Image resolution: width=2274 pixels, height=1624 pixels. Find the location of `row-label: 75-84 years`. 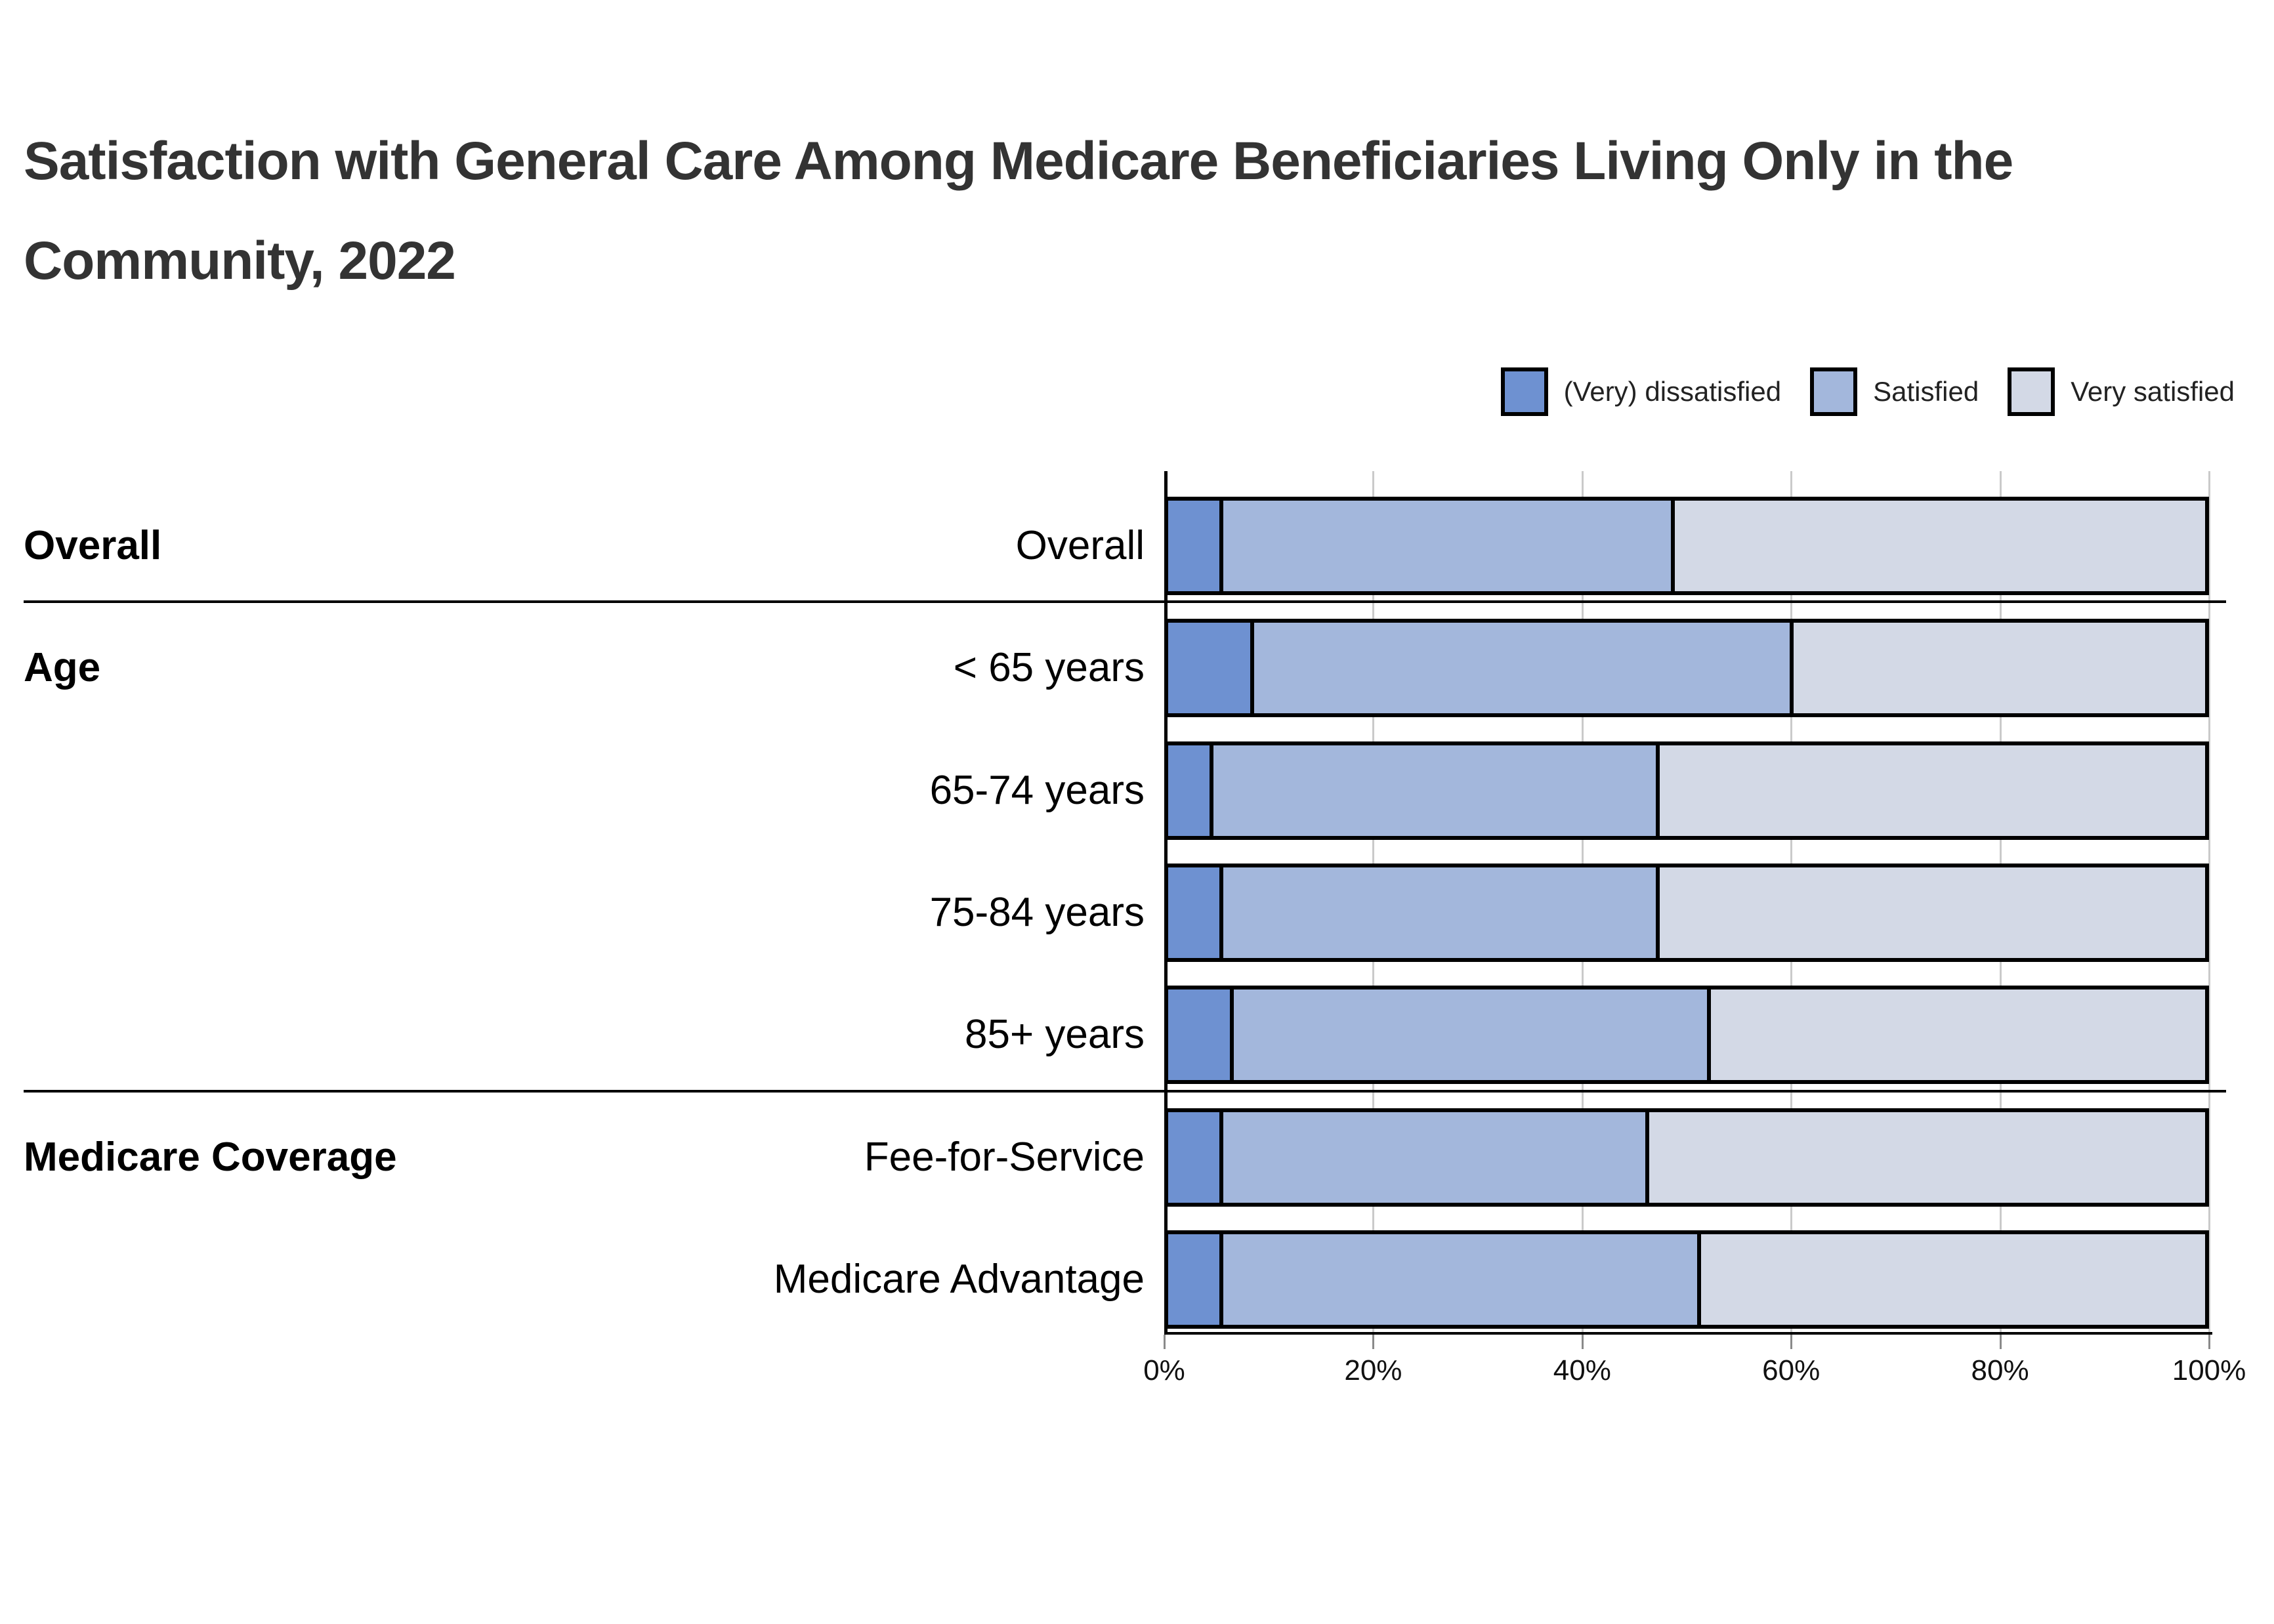

row-label: 75-84 years is located at coordinates (1037, 913).